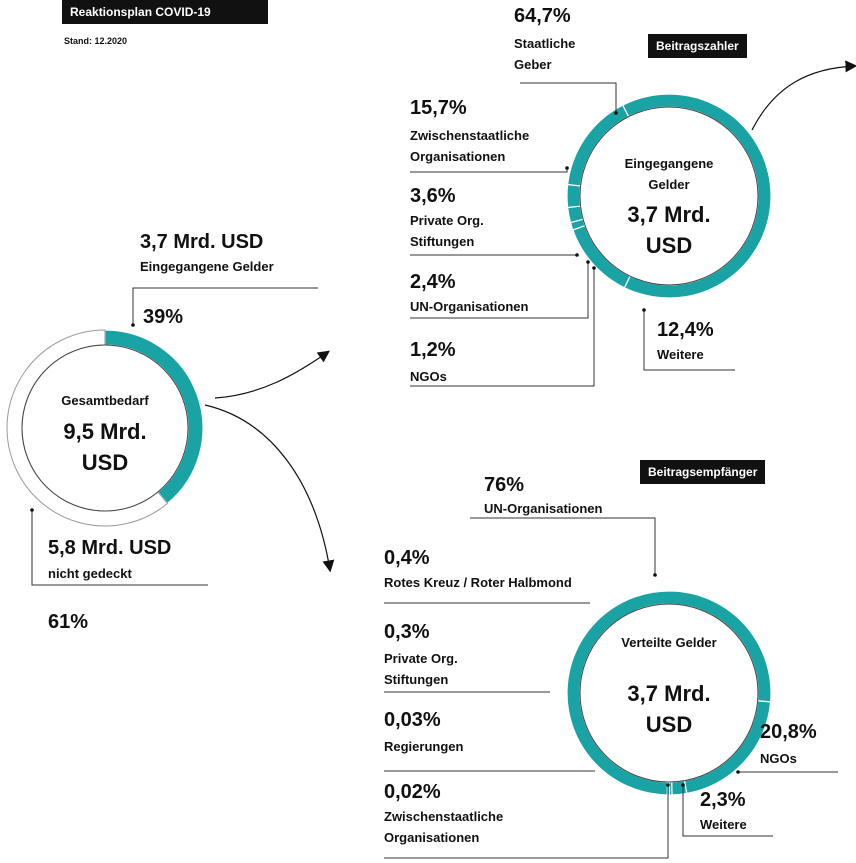 This screenshot has width=856, height=863. What do you see at coordinates (545, 54) in the screenshot?
I see `category-label: Staatliche Geber` at bounding box center [545, 54].